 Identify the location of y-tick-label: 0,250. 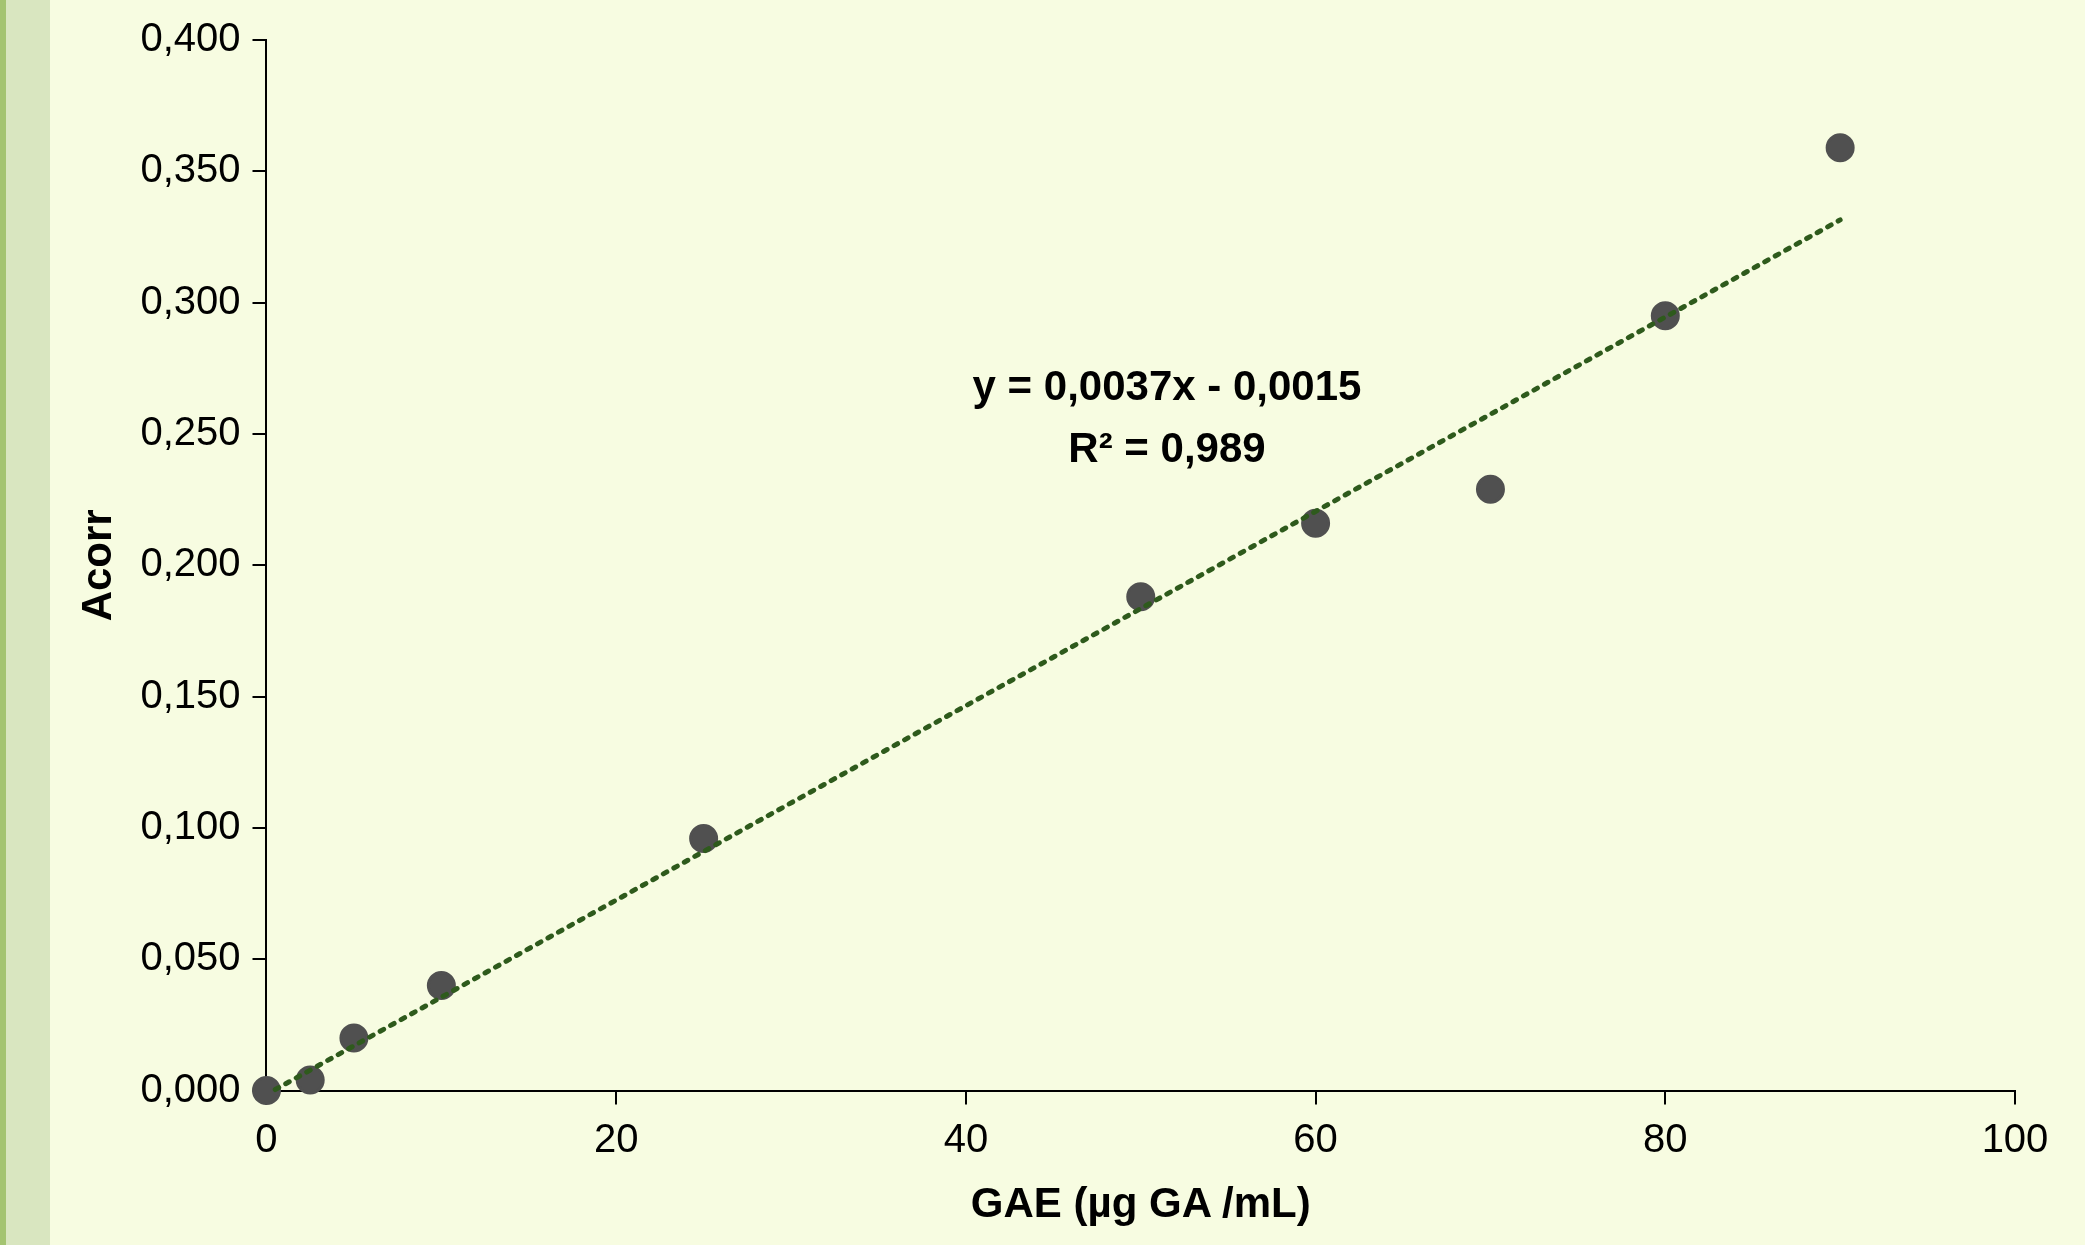
(190, 431).